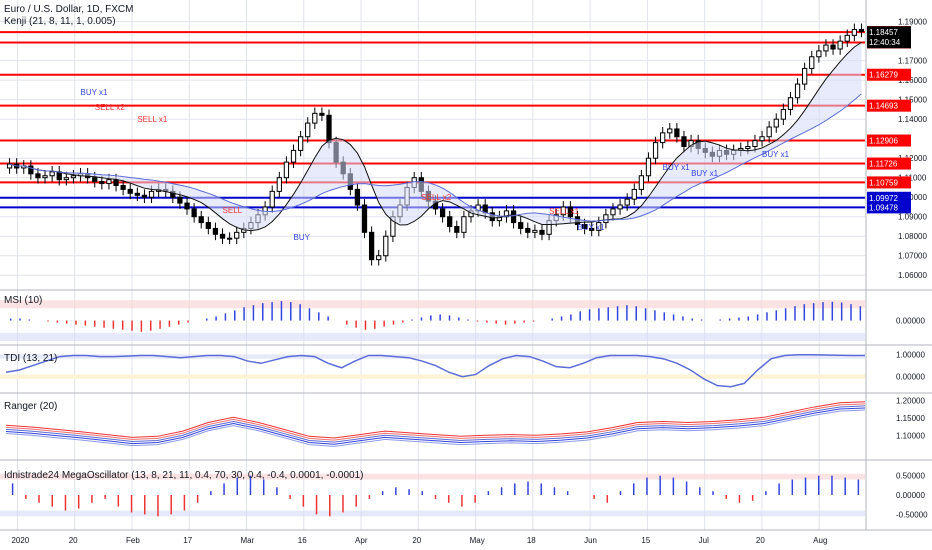 This screenshot has height=550, width=932. I want to click on price-tick-label: 1.07000, so click(912, 256).